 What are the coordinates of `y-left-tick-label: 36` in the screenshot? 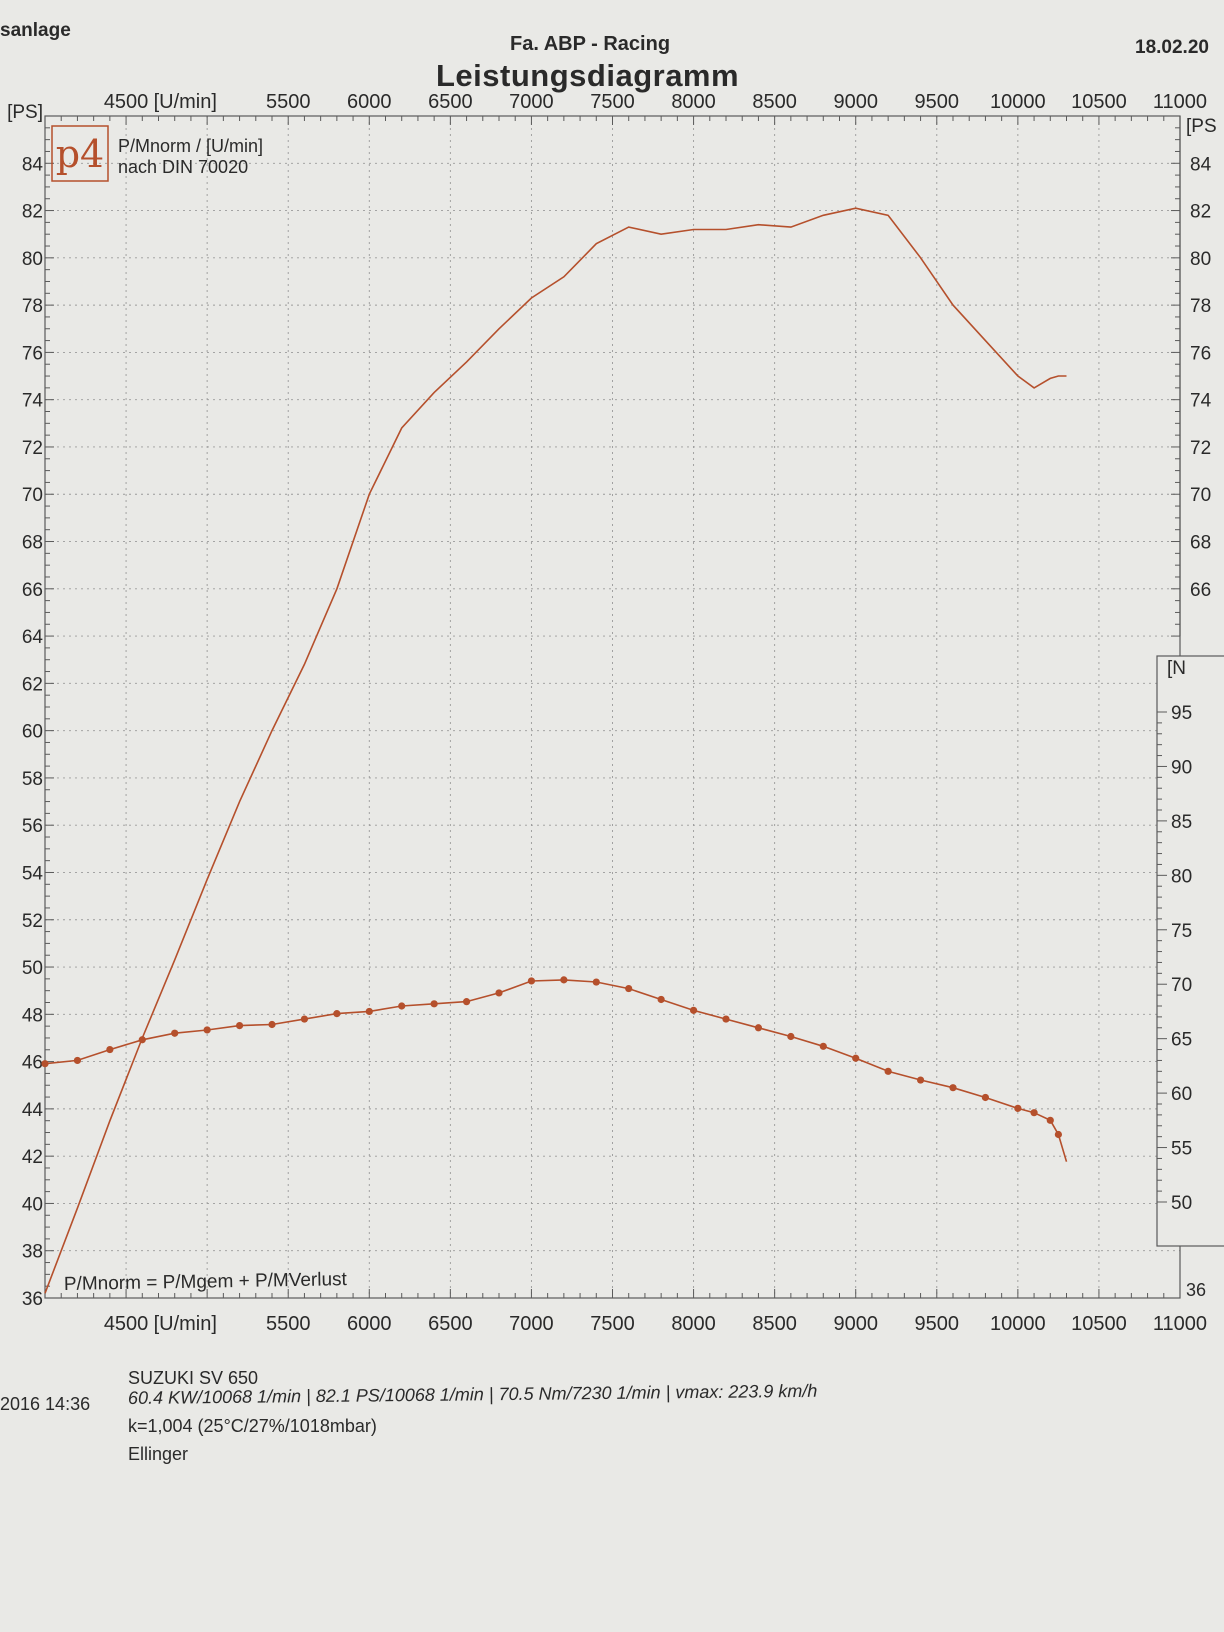 It's located at (32, 1299).